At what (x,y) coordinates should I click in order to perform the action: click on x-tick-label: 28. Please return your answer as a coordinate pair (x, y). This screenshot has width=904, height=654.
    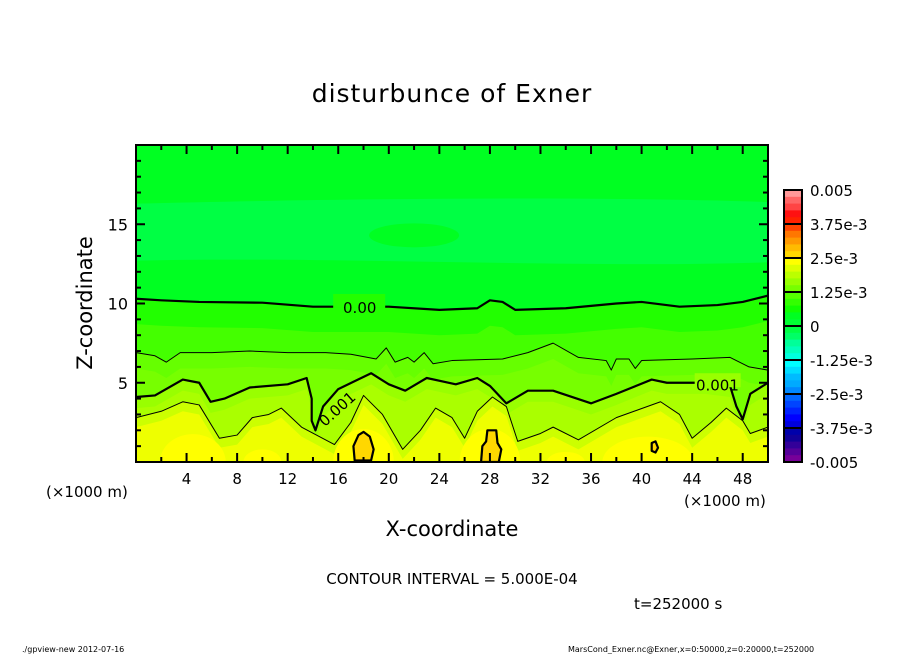
    Looking at the image, I should click on (489, 479).